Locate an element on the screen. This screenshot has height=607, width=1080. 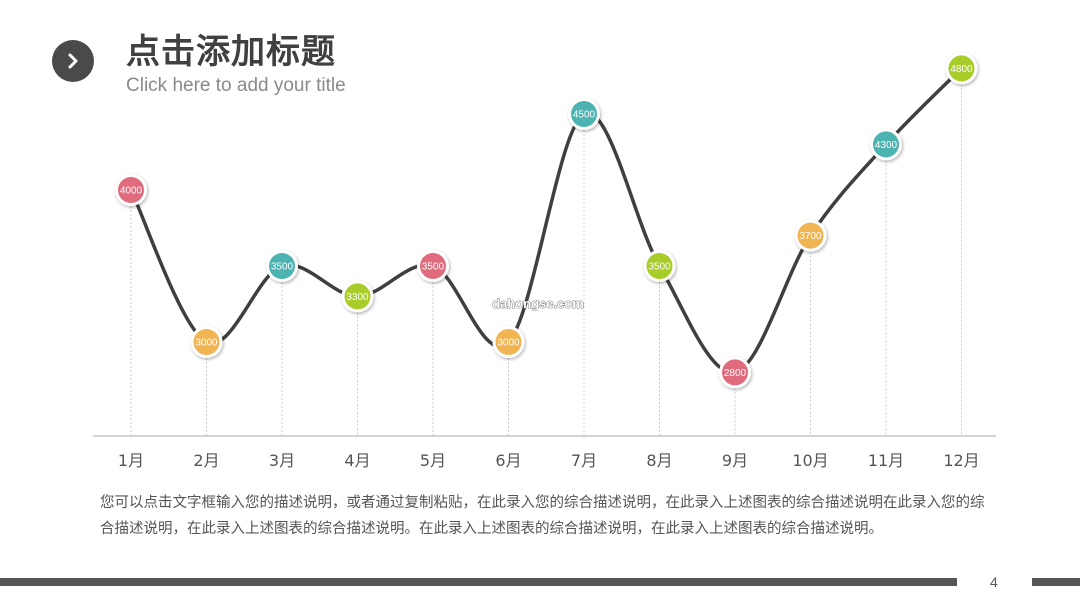
page-title: 点击添加标题 is located at coordinates (231, 52).